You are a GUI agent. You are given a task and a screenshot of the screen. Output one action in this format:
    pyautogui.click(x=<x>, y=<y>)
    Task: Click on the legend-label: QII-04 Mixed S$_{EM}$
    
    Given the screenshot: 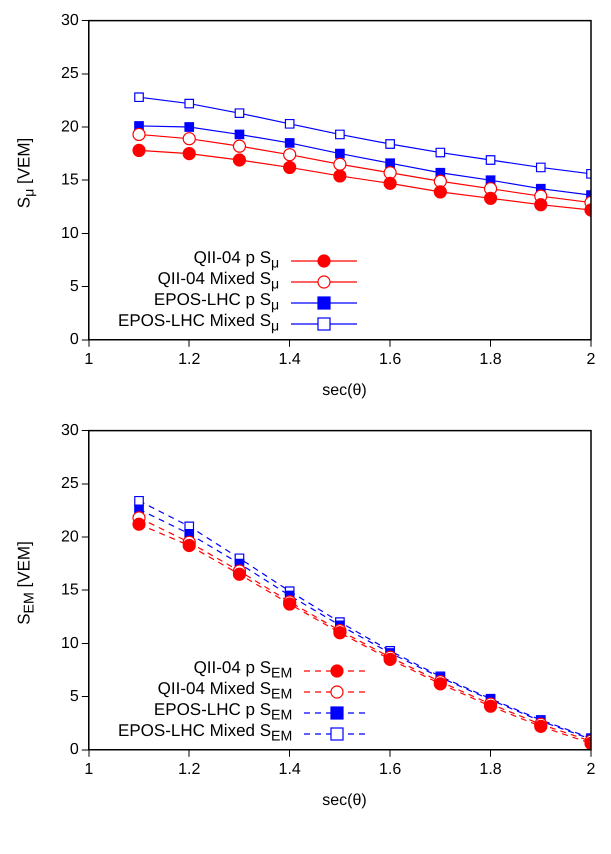 What is the action you would take?
    pyautogui.click(x=225, y=690)
    